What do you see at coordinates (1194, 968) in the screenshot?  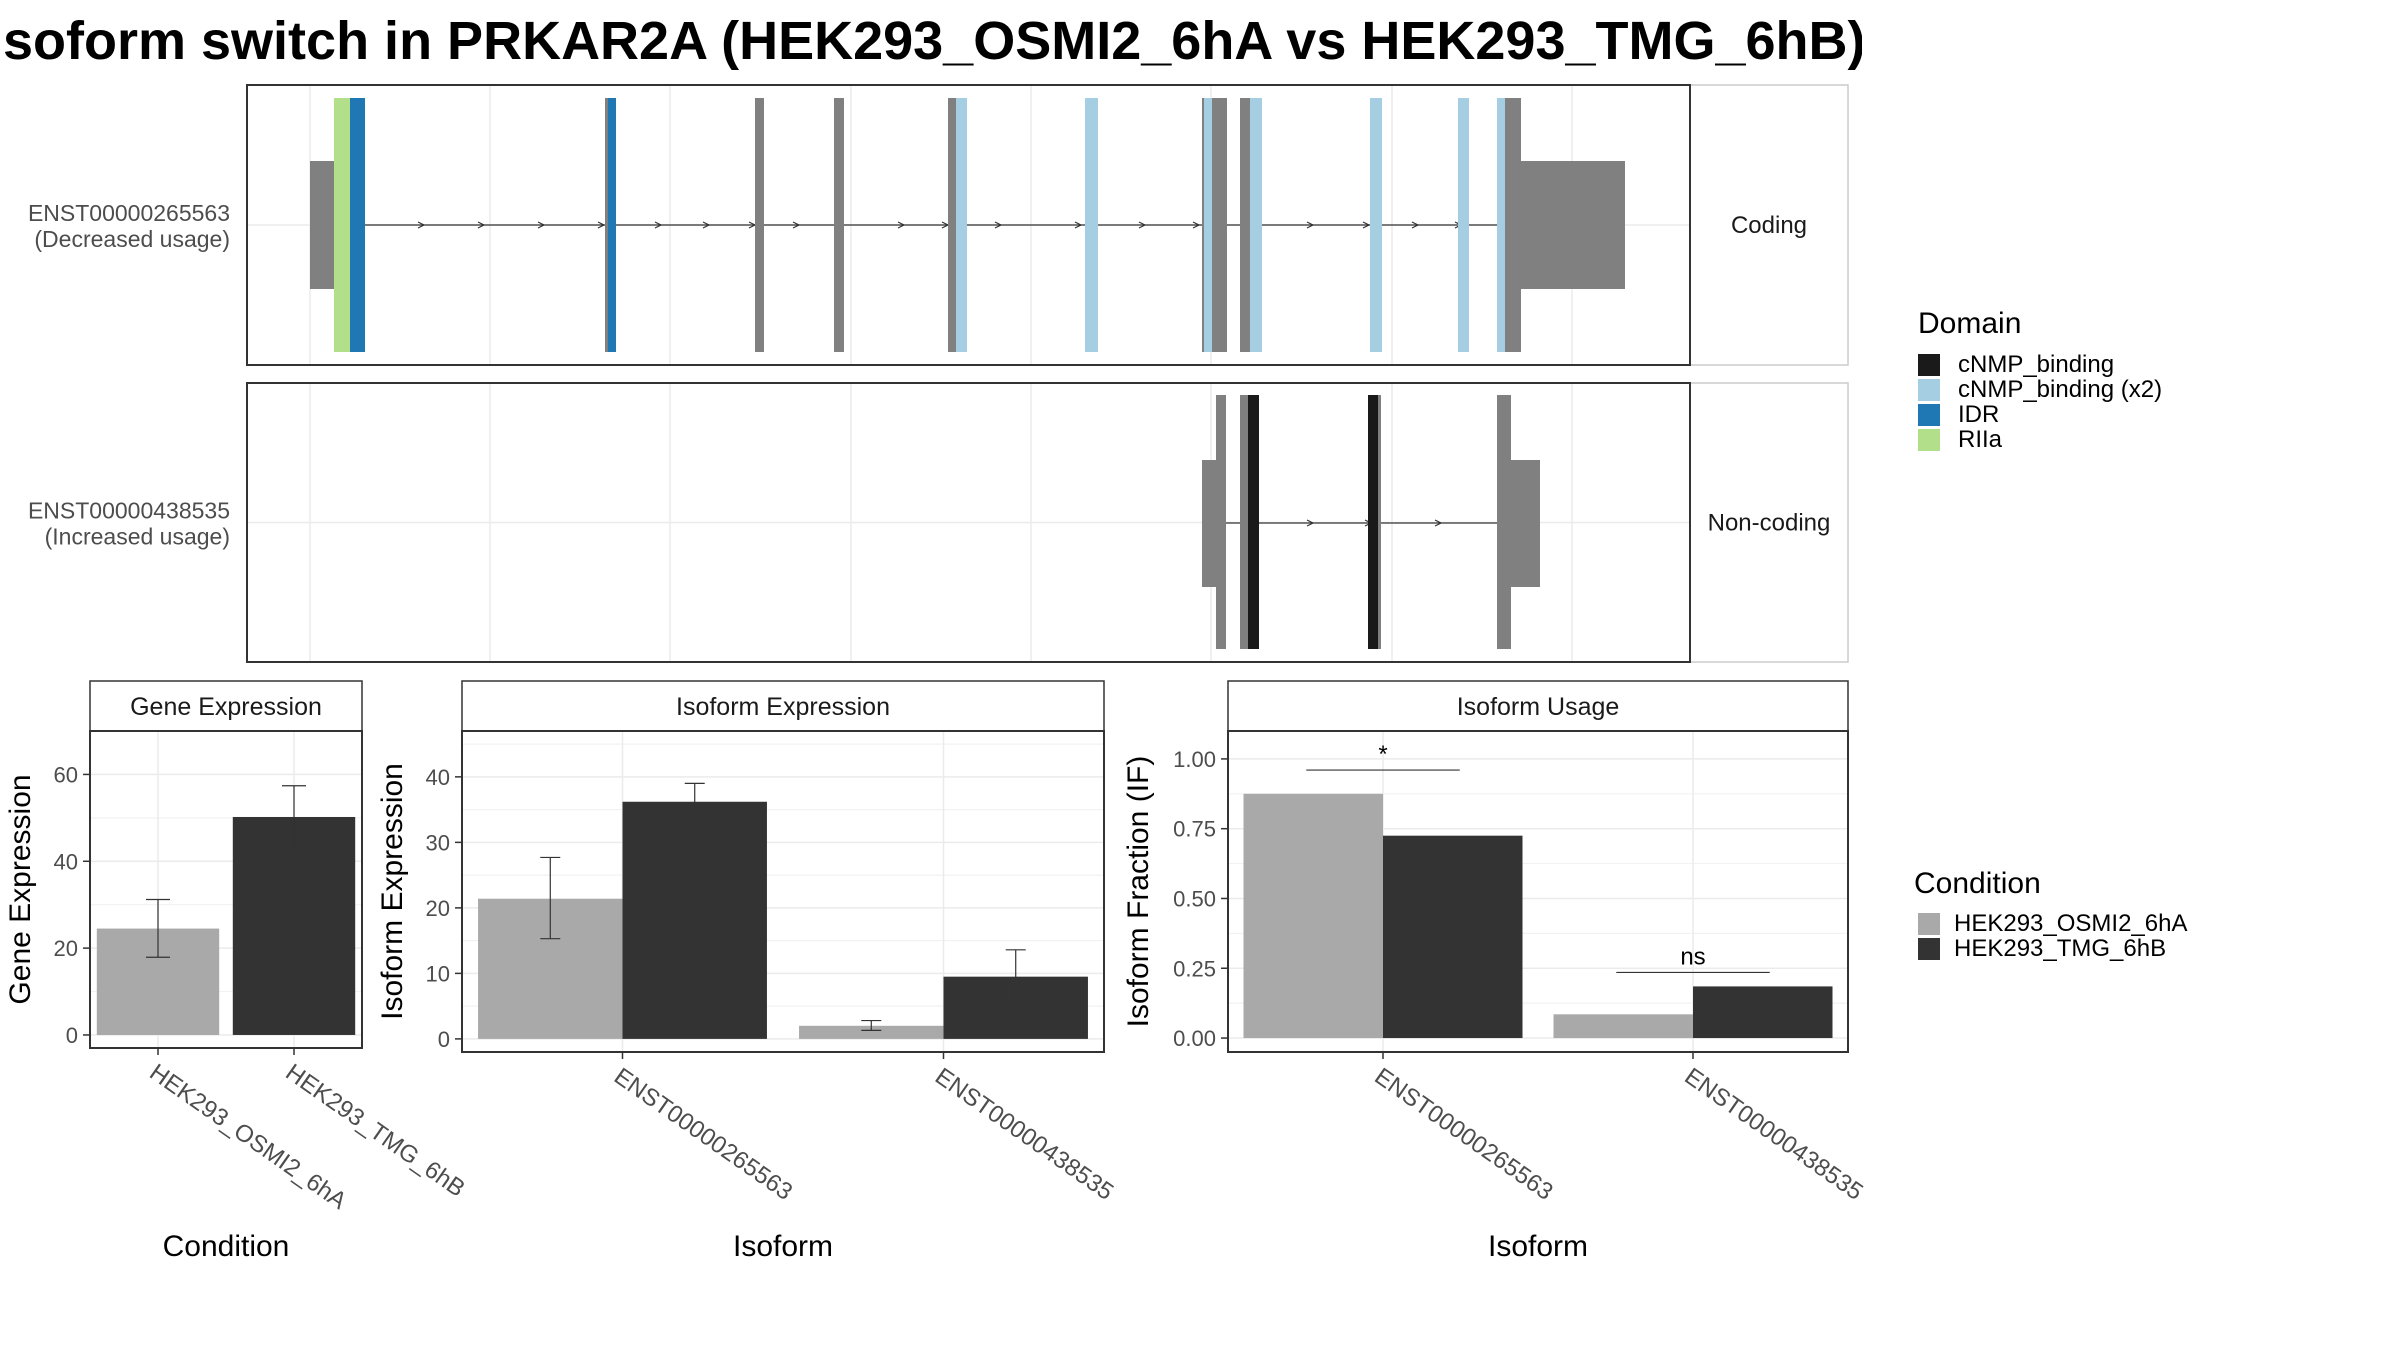 I see `y-tick-label: 0.25` at bounding box center [1194, 968].